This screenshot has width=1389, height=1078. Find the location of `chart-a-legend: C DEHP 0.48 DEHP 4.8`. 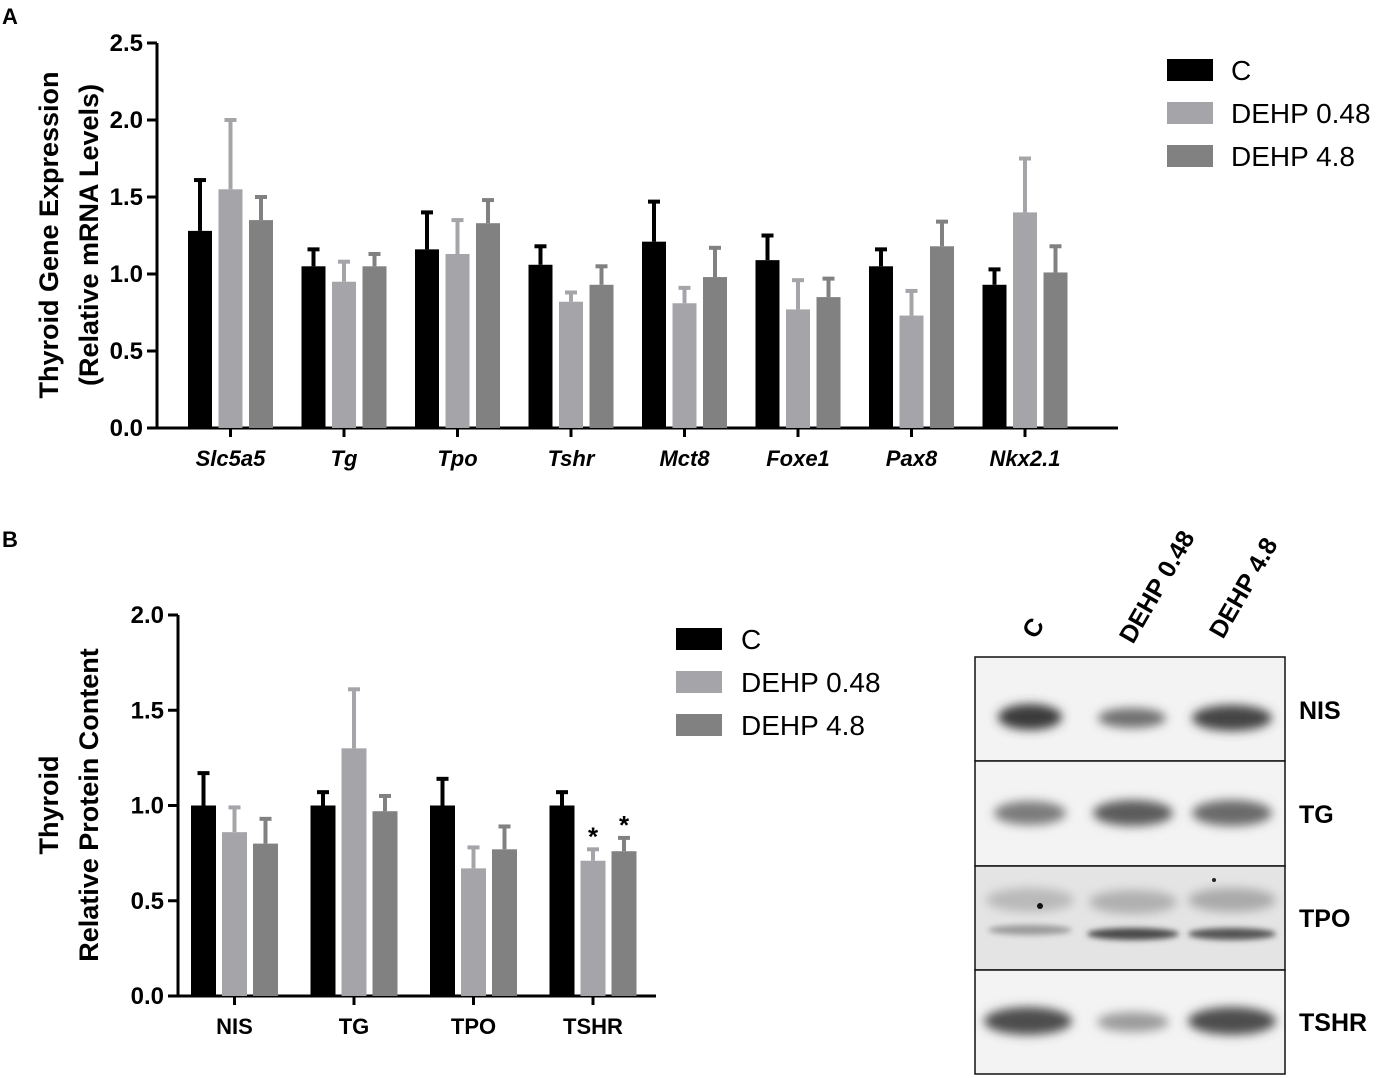

chart-a-legend: C DEHP 0.48 DEHP 4.8 is located at coordinates (1269, 113).